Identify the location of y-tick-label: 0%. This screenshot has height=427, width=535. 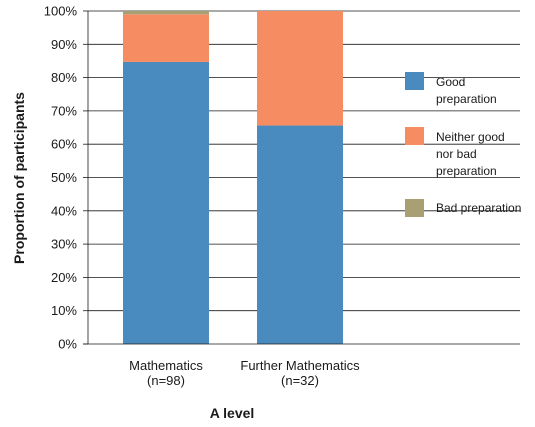
(67, 344).